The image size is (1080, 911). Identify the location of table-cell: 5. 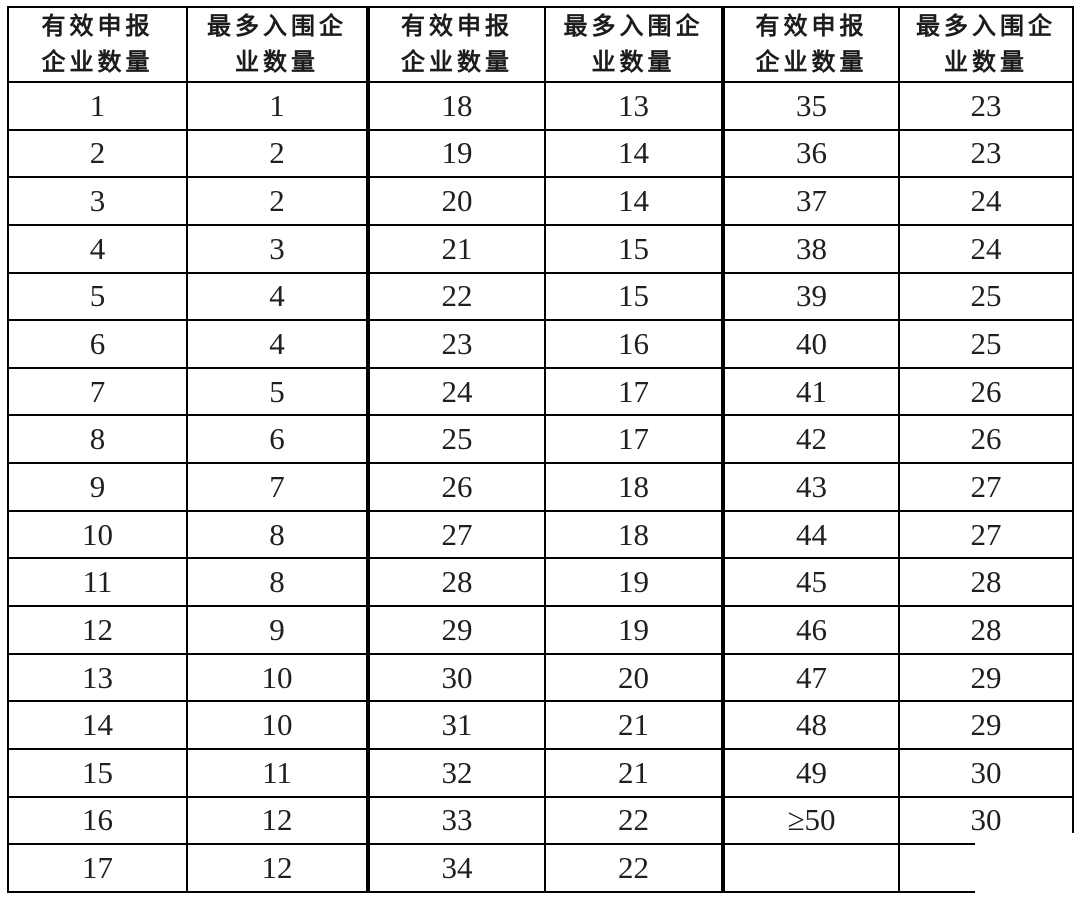
(97, 296).